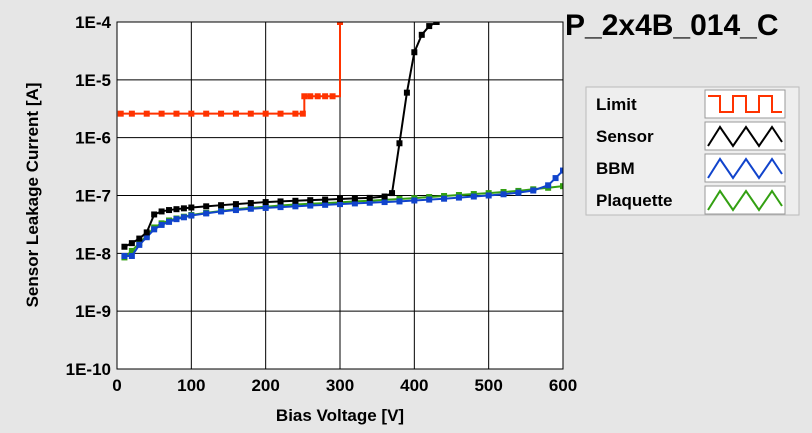  What do you see at coordinates (344, 385) in the screenshot?
I see `x-axis-ticks: 0 100 200 300 400 500 600` at bounding box center [344, 385].